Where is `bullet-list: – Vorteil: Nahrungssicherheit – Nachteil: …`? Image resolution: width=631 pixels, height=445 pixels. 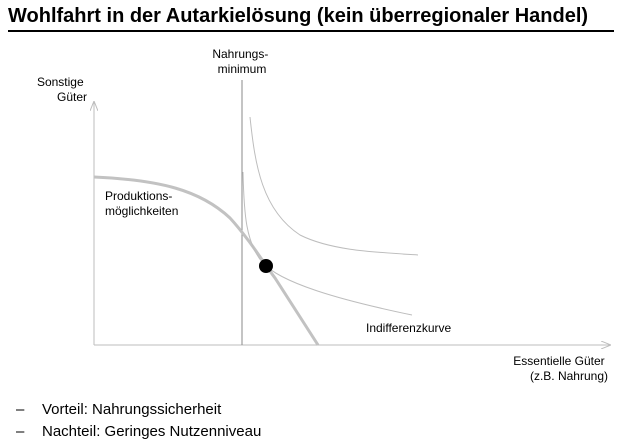
bullet-list: – Vorteil: Nahrungssicherheit – Nachteil: … is located at coordinates (138, 421).